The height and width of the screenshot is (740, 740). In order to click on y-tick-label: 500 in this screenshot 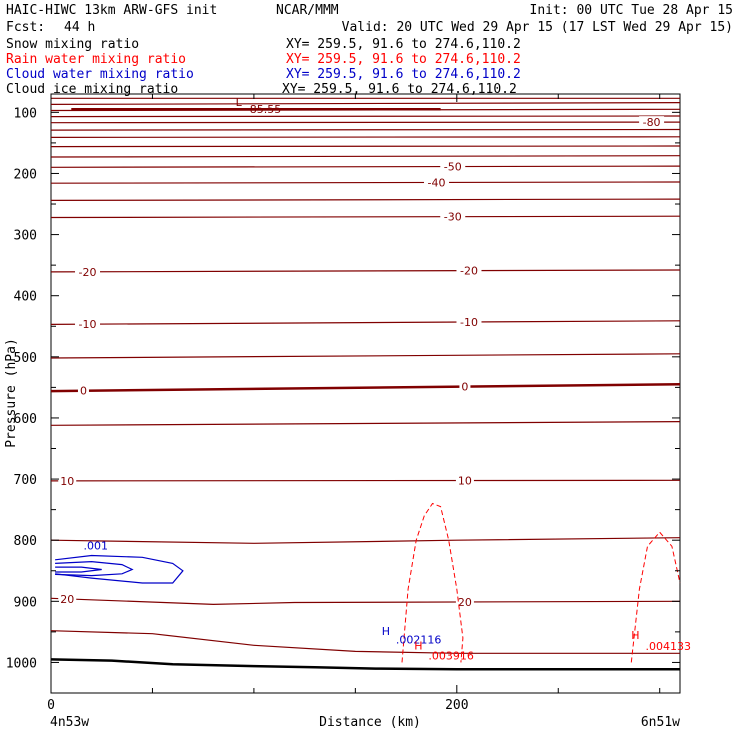, I will do `click(25, 358)`.